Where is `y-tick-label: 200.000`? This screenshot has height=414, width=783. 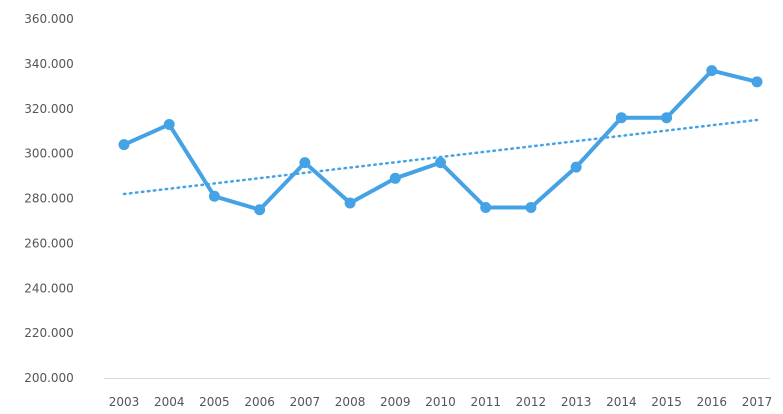
y-tick-label: 200.000 is located at coordinates (49, 378).